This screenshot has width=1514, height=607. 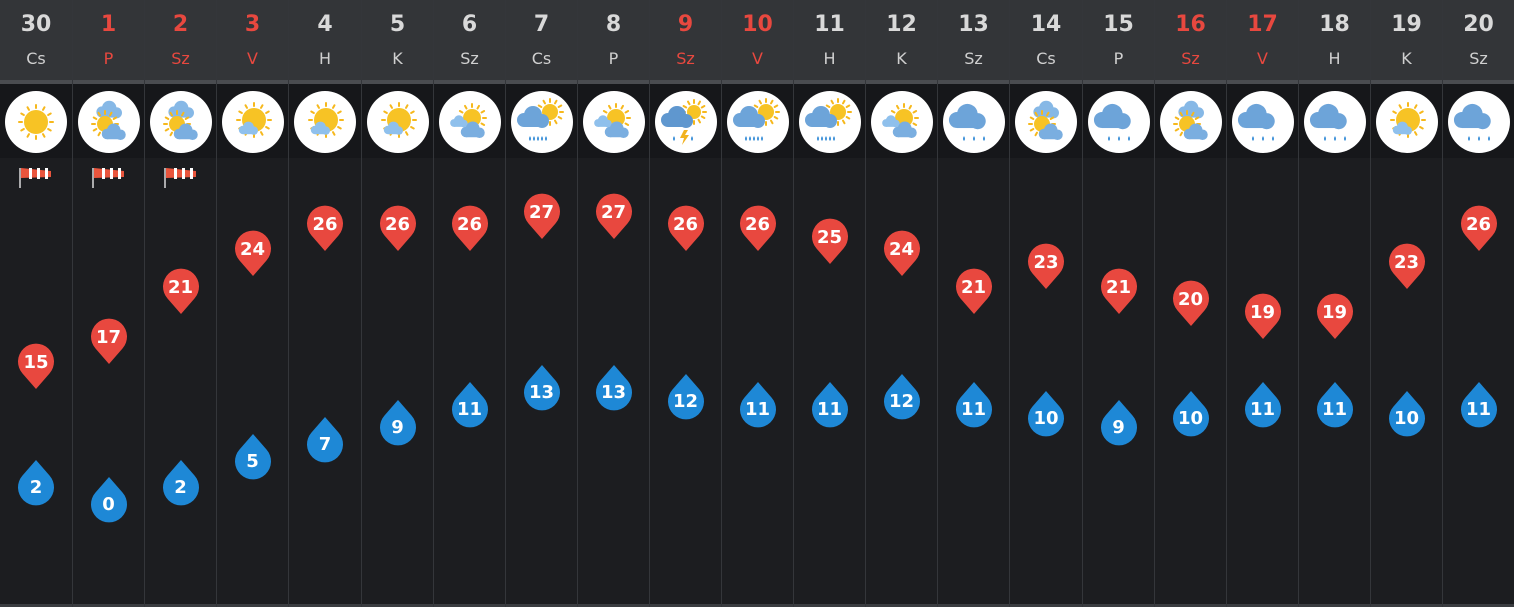 I want to click on rain-sun-cloud-icon, so click(x=542, y=122).